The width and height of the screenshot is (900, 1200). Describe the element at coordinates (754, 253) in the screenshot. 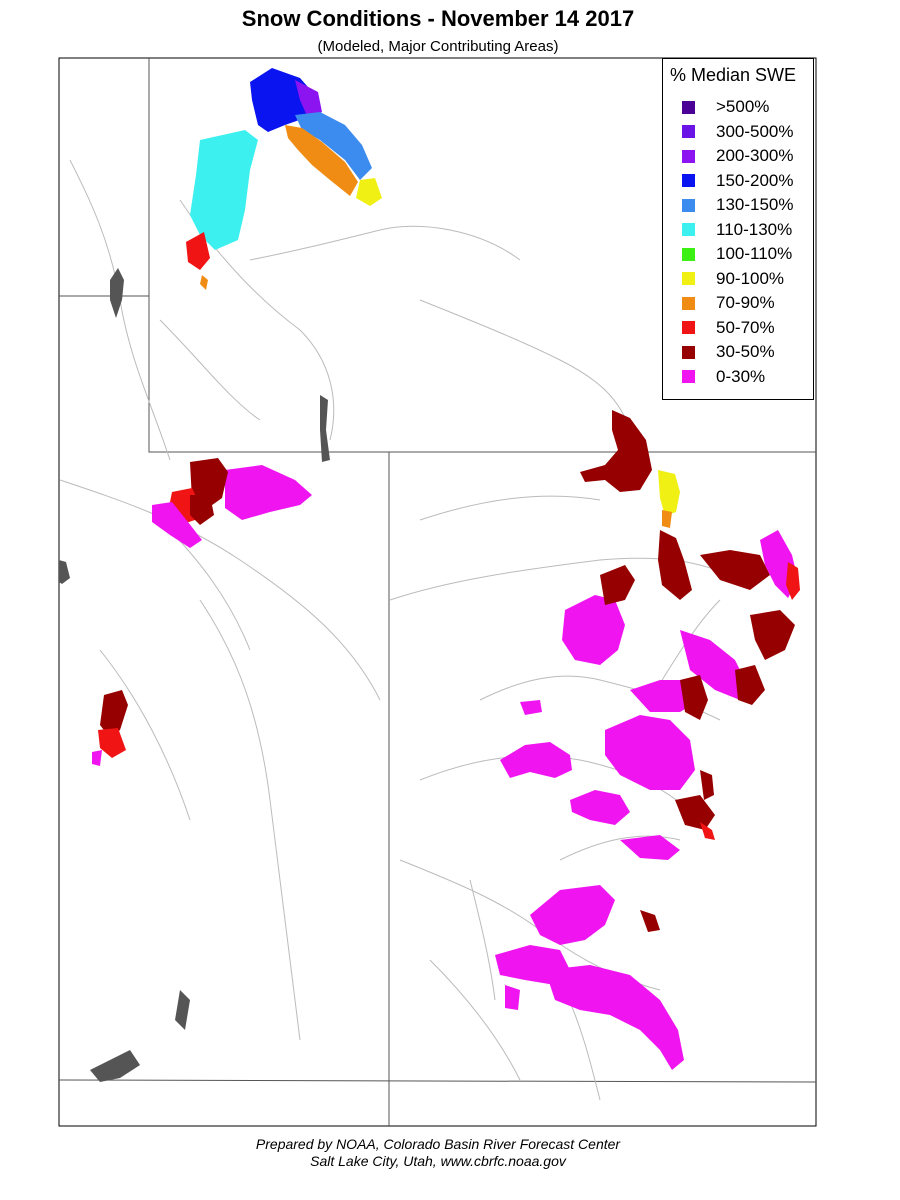

I see `legend-label: 100-110%` at that location.